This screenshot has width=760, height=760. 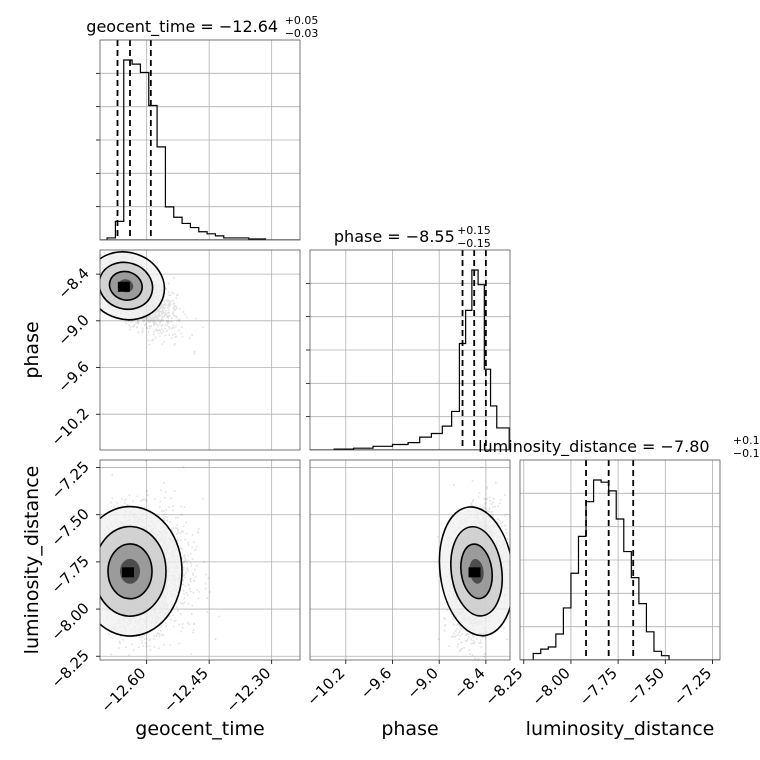 I want to click on y-tick-label: −8.00, so click(x=70, y=621).